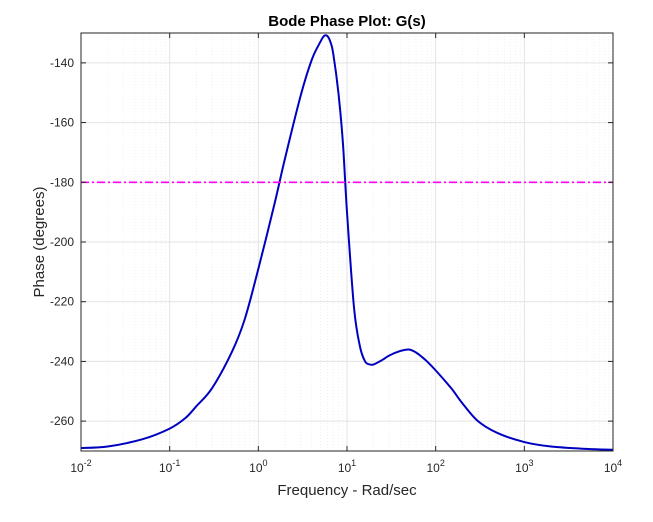  I want to click on y-tick-label: -160, so click(62, 123).